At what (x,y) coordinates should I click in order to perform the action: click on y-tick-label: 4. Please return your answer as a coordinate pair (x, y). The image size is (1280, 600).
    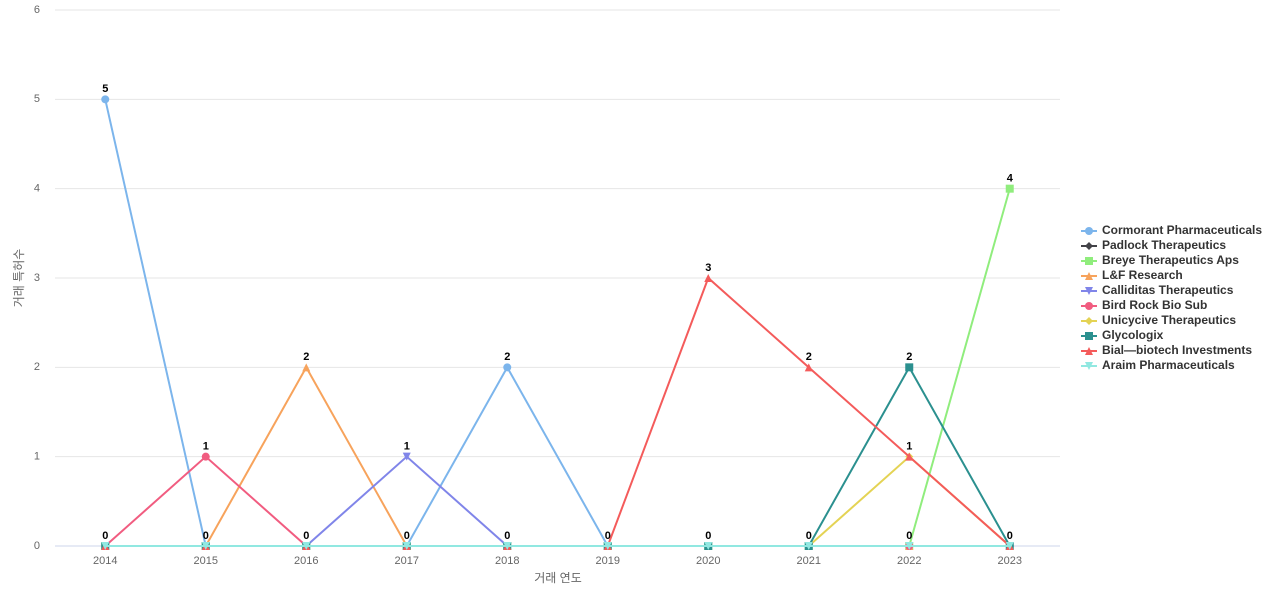
    Looking at the image, I should click on (37, 189).